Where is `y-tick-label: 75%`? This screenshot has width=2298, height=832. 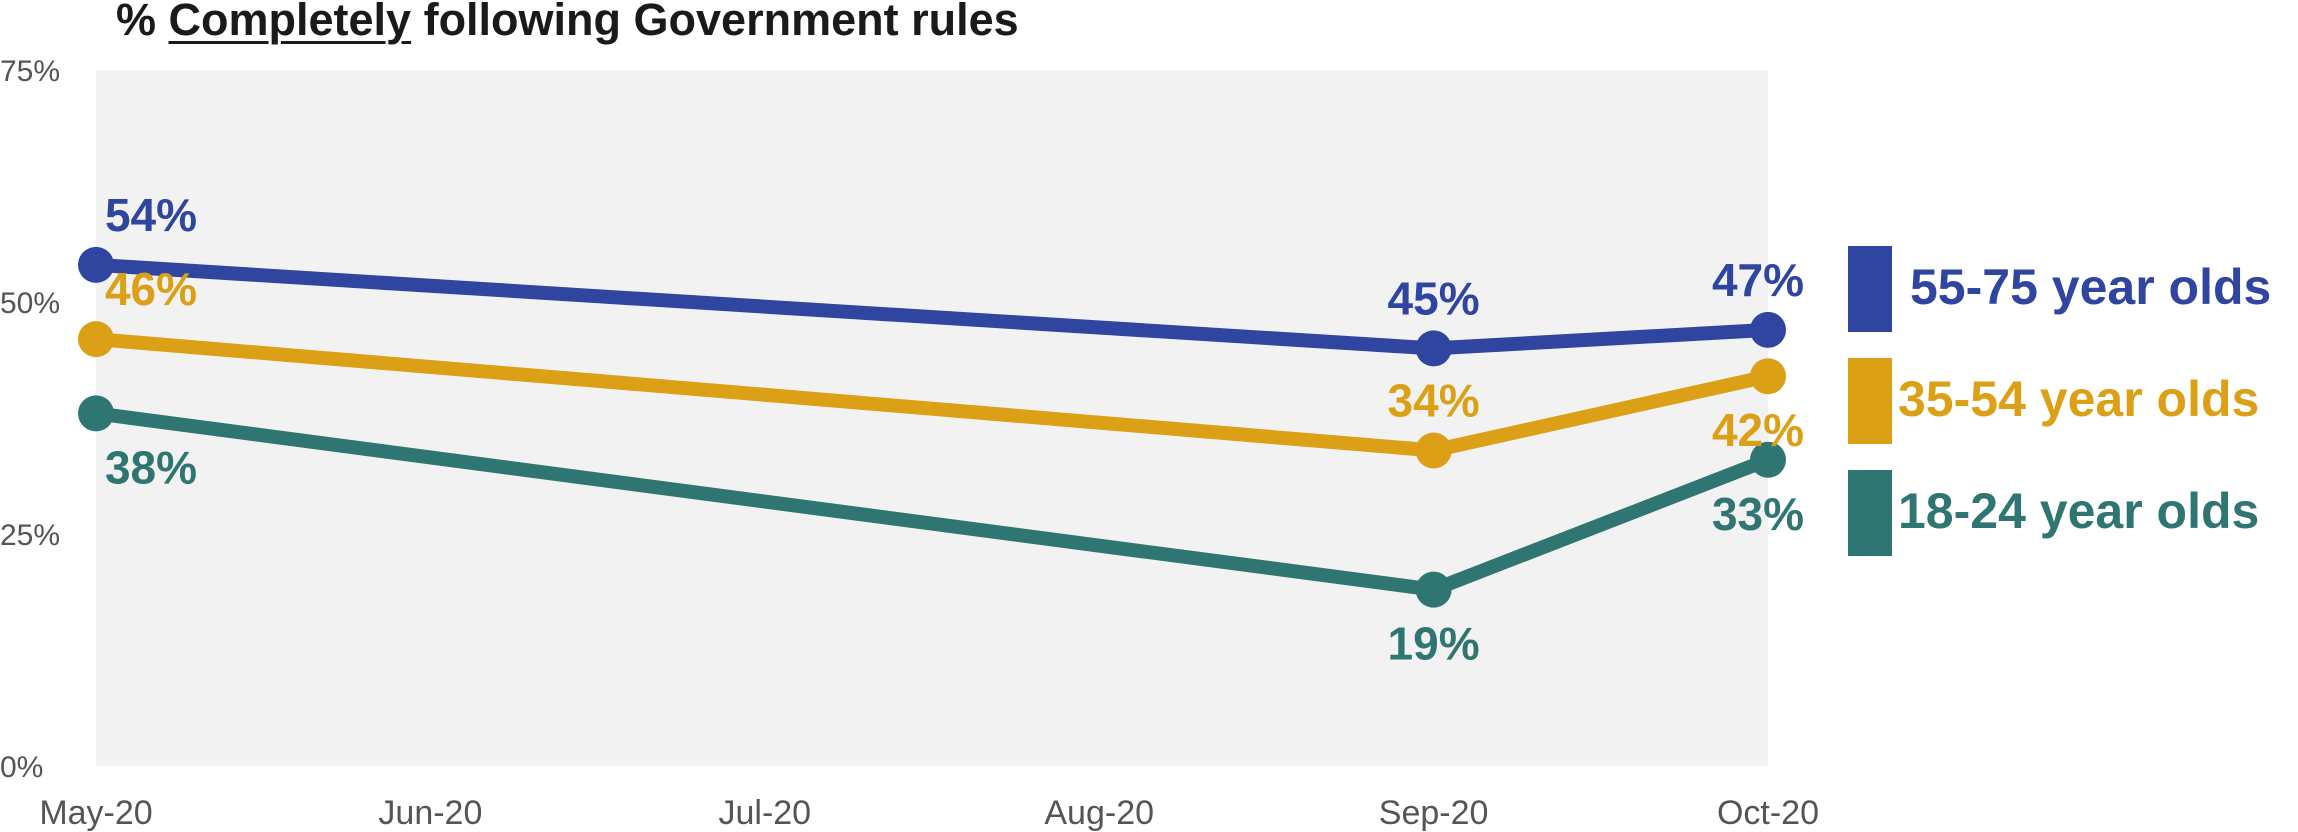 y-tick-label: 75% is located at coordinates (30, 71).